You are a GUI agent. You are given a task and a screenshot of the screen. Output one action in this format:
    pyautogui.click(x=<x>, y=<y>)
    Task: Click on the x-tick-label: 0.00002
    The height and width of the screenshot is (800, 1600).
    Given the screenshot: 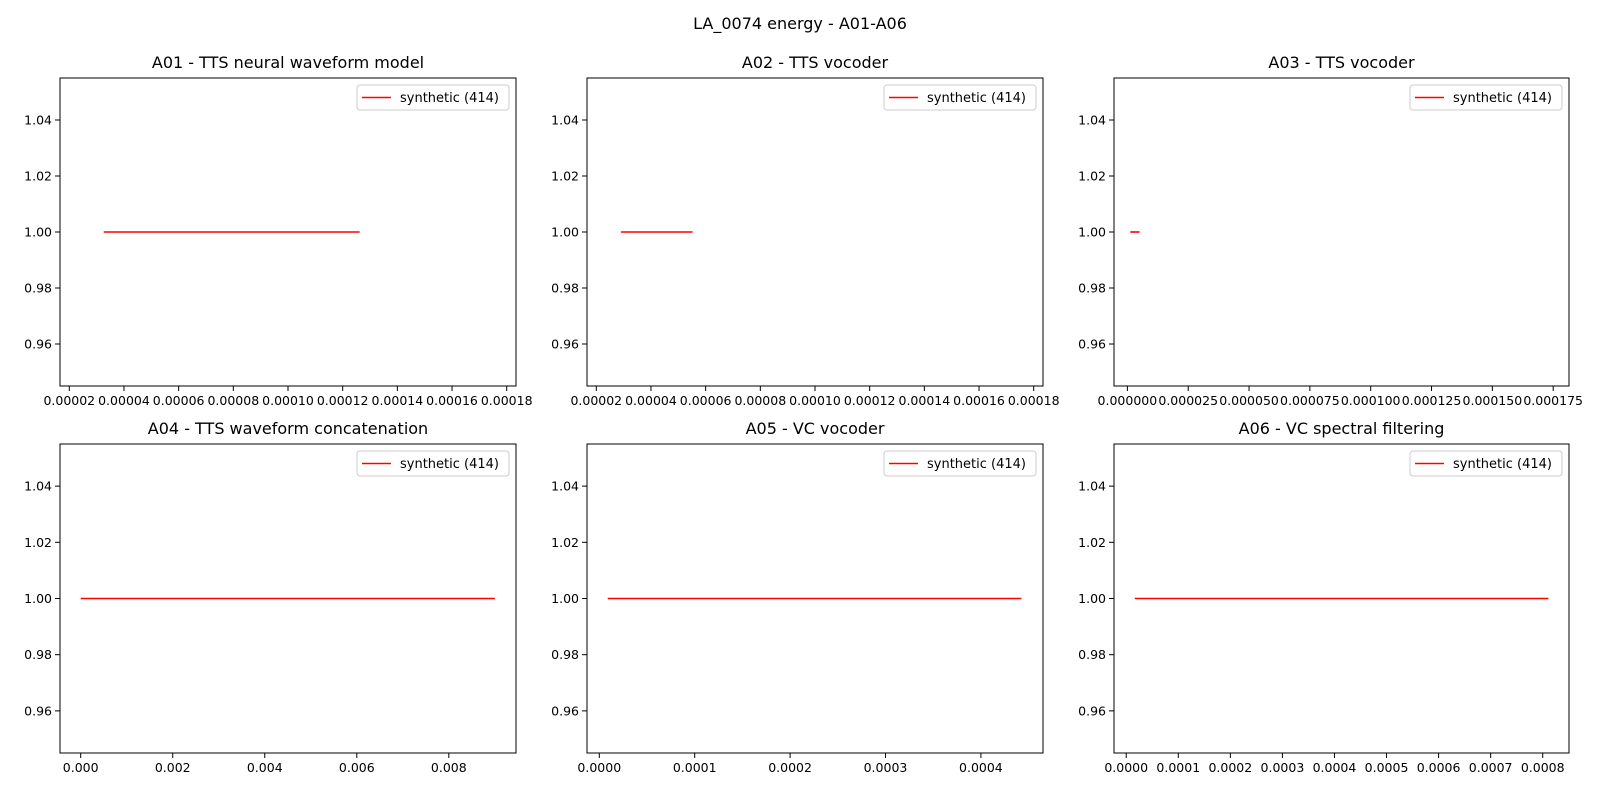 What is the action you would take?
    pyautogui.click(x=596, y=400)
    